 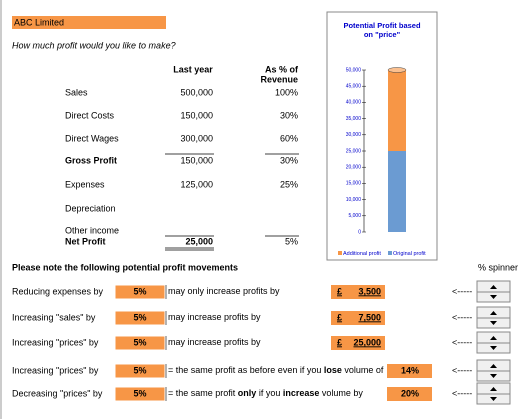 What do you see at coordinates (354, 200) in the screenshot?
I see `y-tick-label: 10,000` at bounding box center [354, 200].